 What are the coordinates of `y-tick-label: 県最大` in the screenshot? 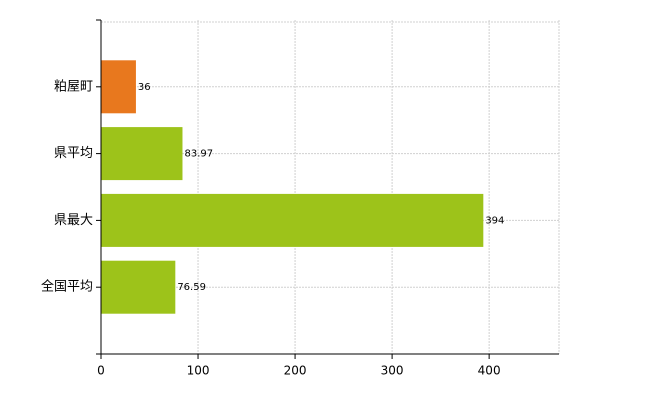 It's located at (73, 220).